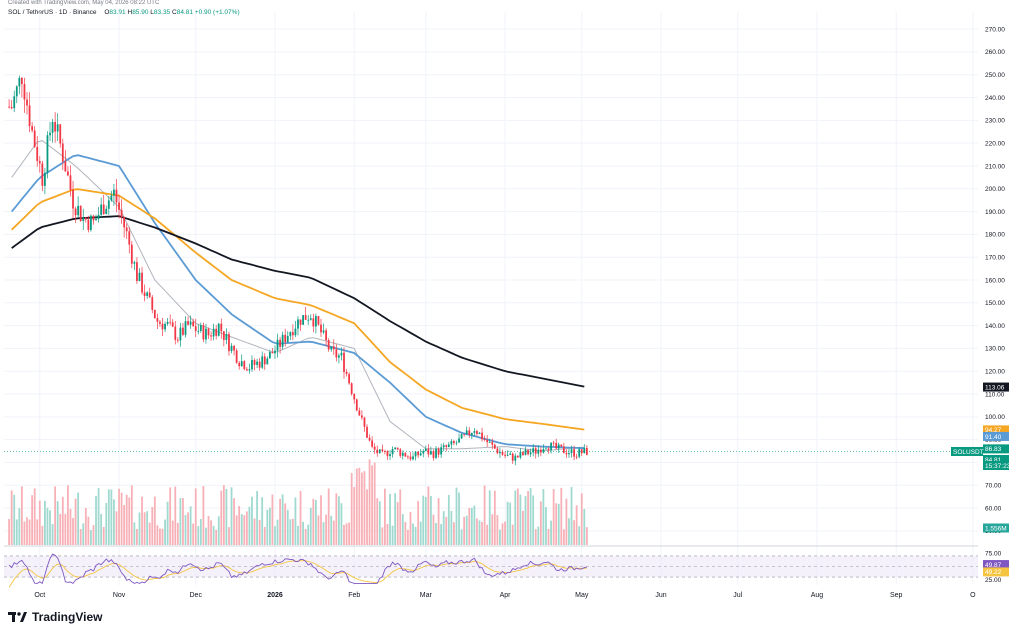 This screenshot has height=624, width=1024. Describe the element at coordinates (505, 595) in the screenshot. I see `time-axis: Oct Nov Dec 2026 Feb Mar Apr May Jun Jul Aug Sep O` at that location.